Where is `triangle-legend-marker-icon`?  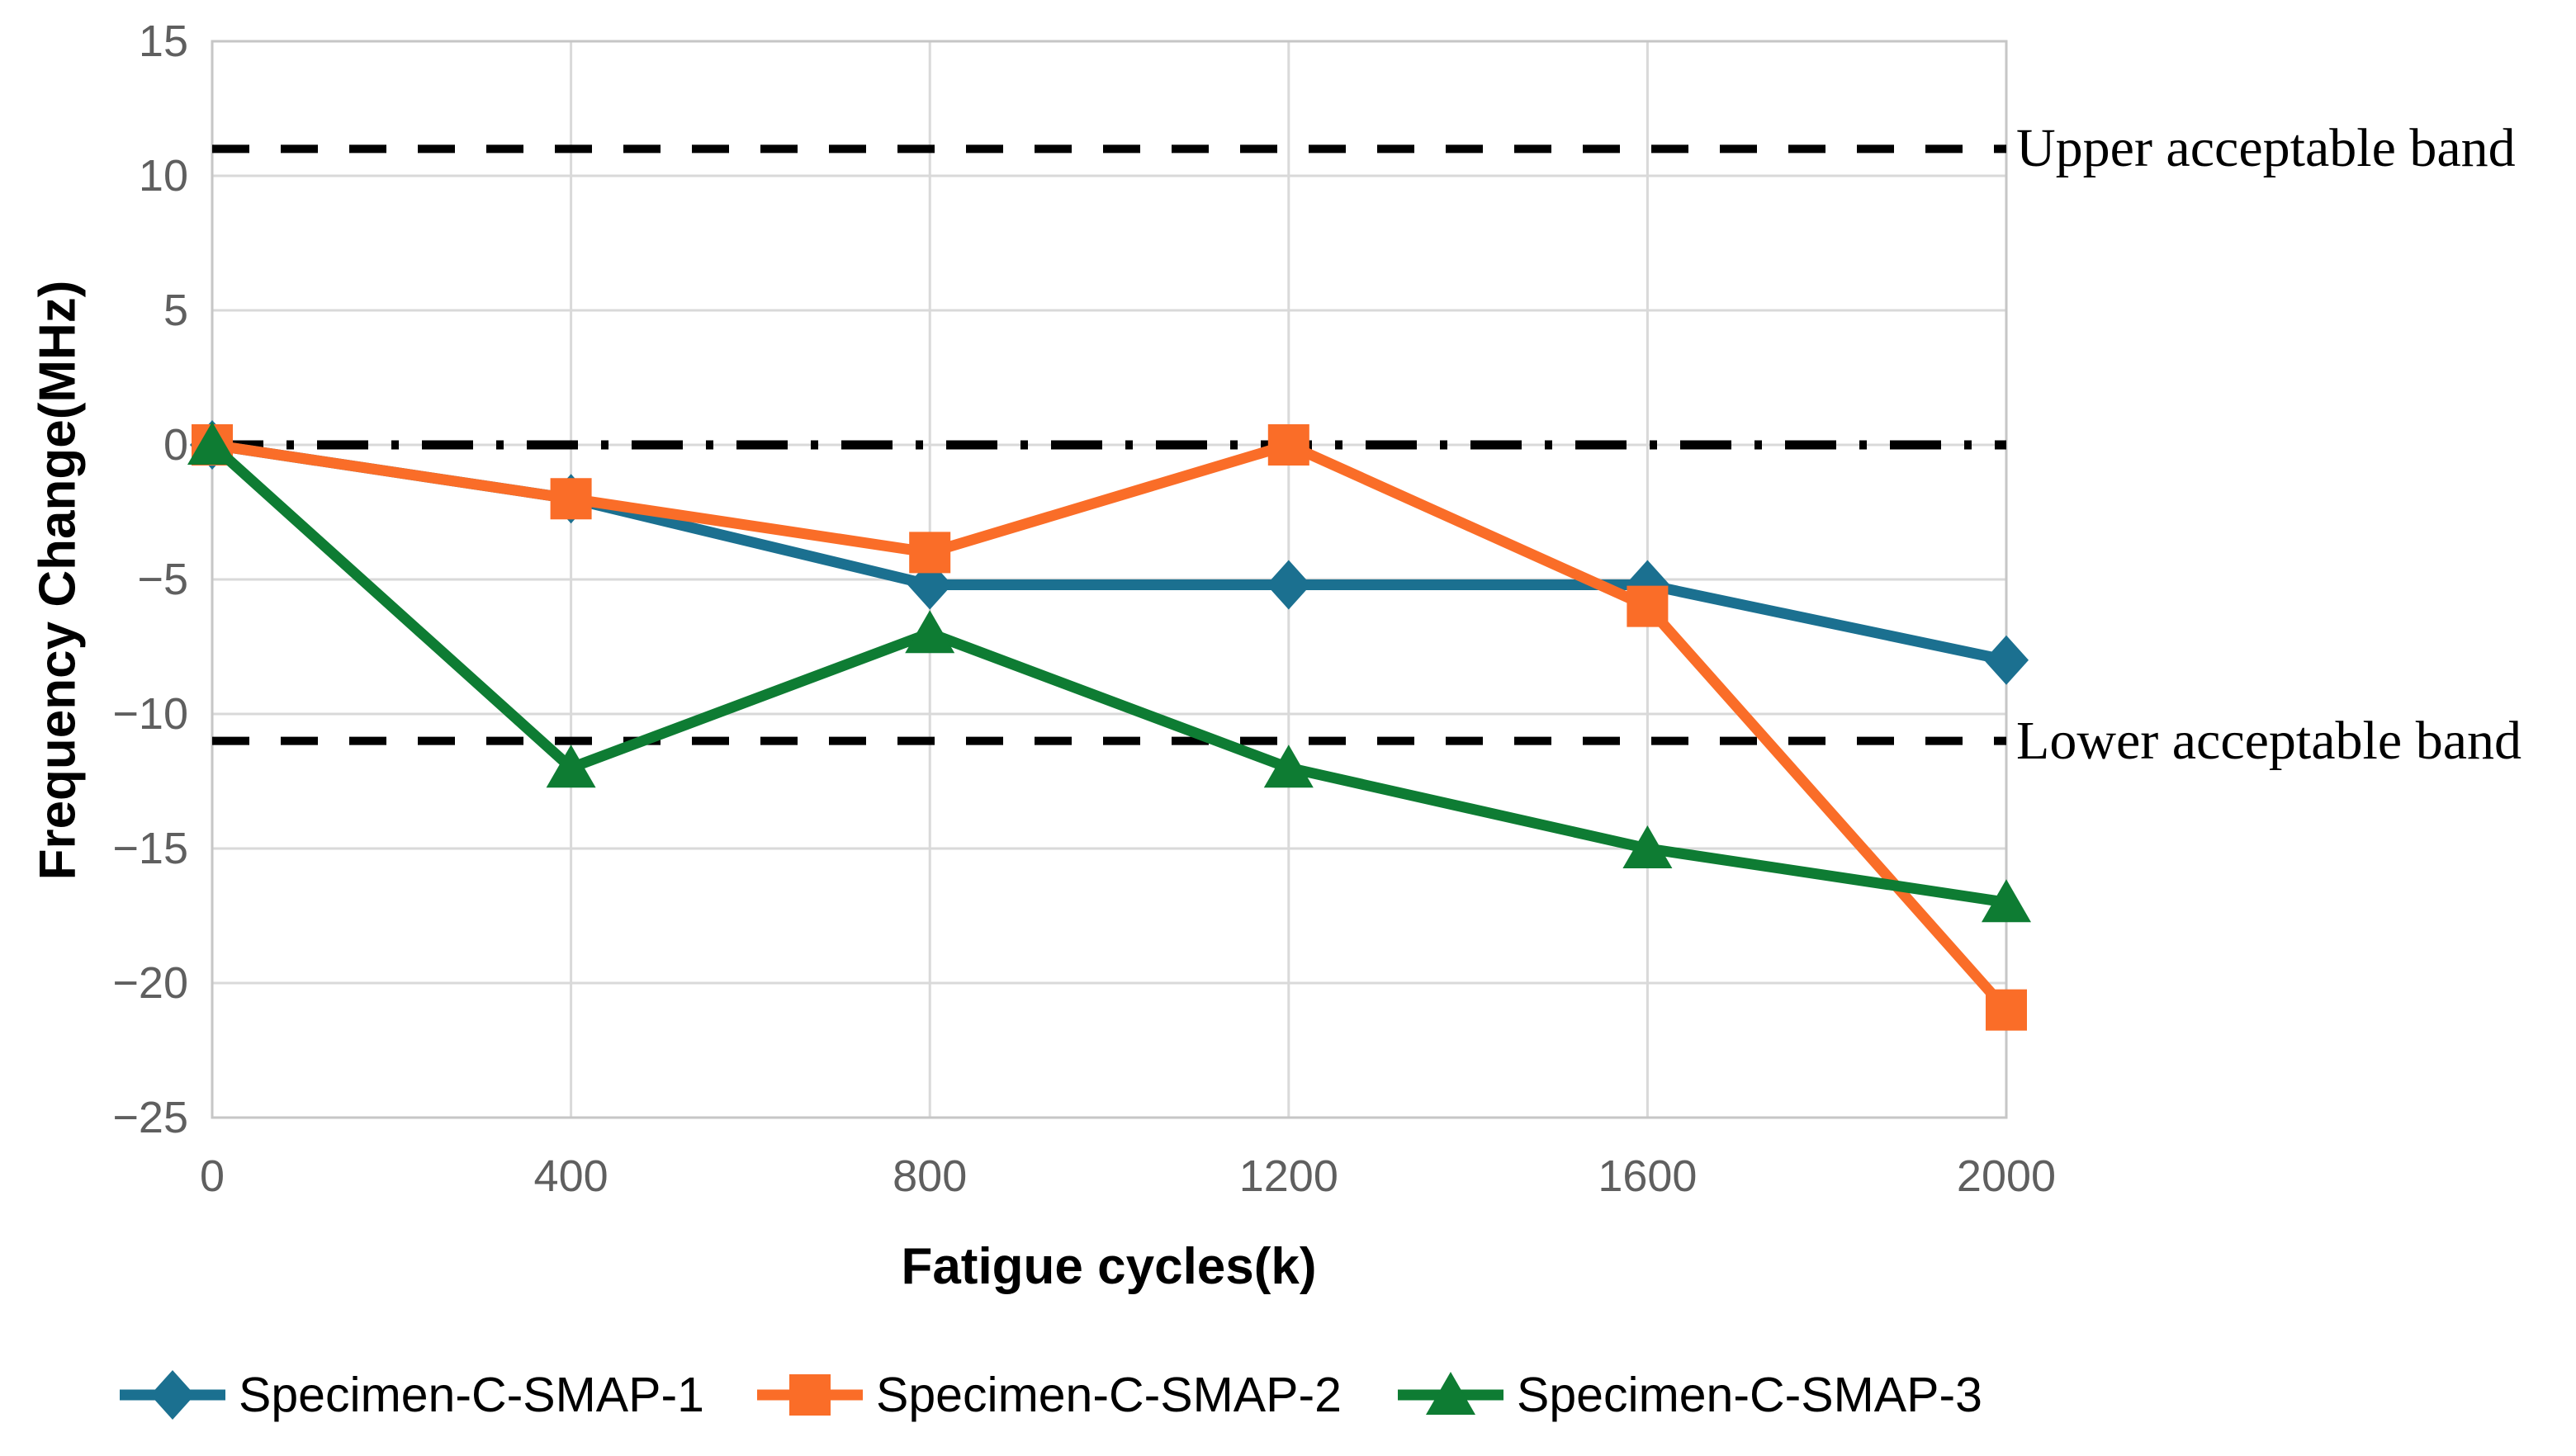
triangle-legend-marker-icon is located at coordinates (1450, 1393).